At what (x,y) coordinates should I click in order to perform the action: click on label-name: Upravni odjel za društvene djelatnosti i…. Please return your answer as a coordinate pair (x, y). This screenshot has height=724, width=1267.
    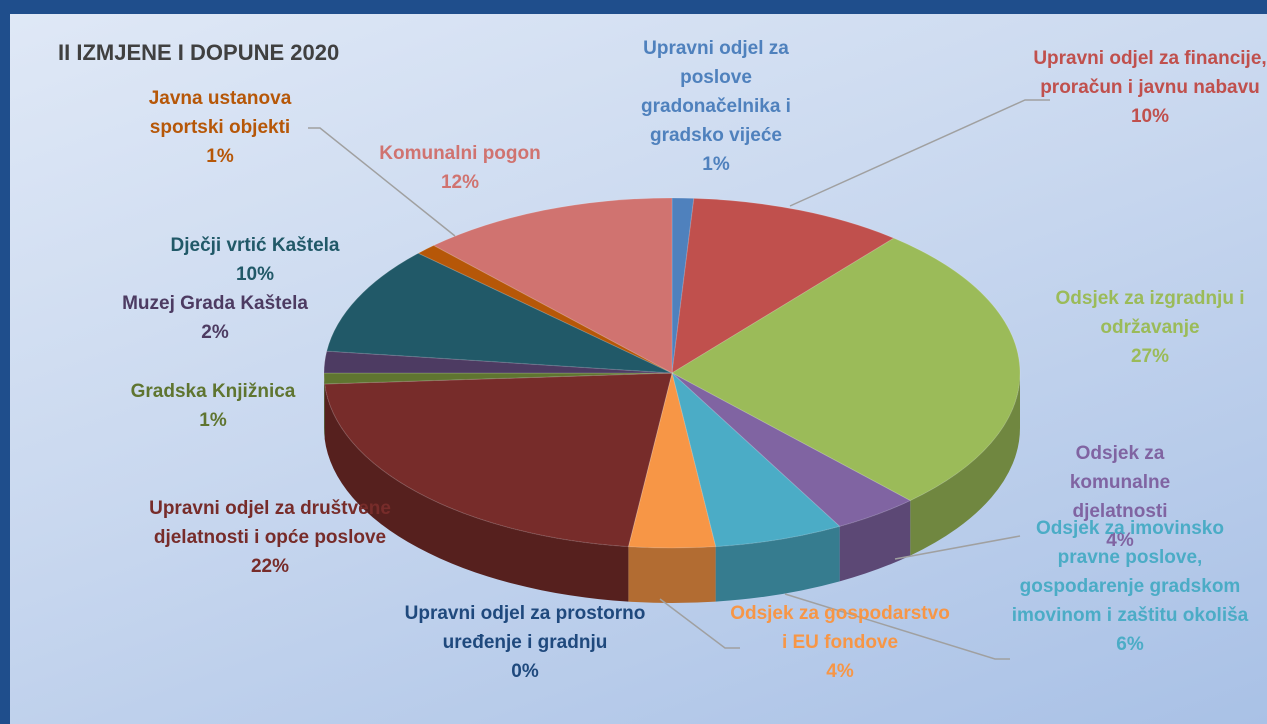
    Looking at the image, I should click on (270, 523).